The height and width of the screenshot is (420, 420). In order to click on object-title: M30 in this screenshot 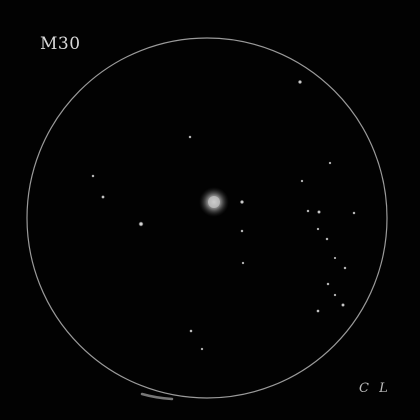, I will do `click(60, 44)`.